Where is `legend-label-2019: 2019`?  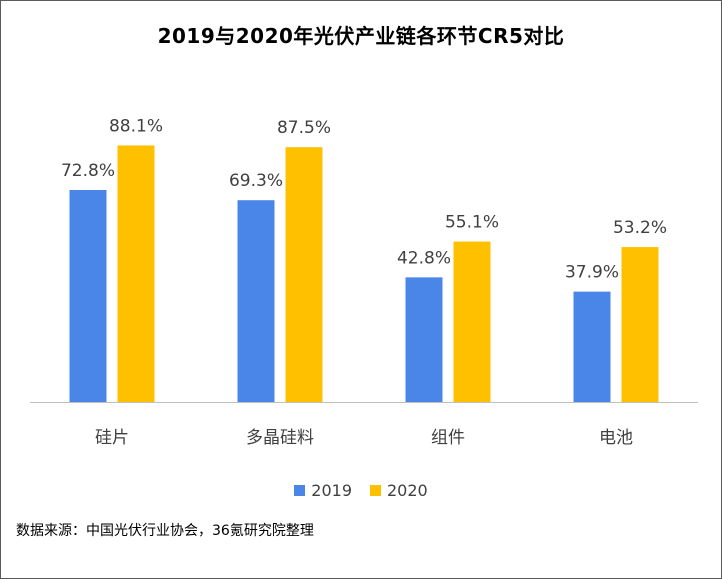 legend-label-2019: 2019 is located at coordinates (331, 490).